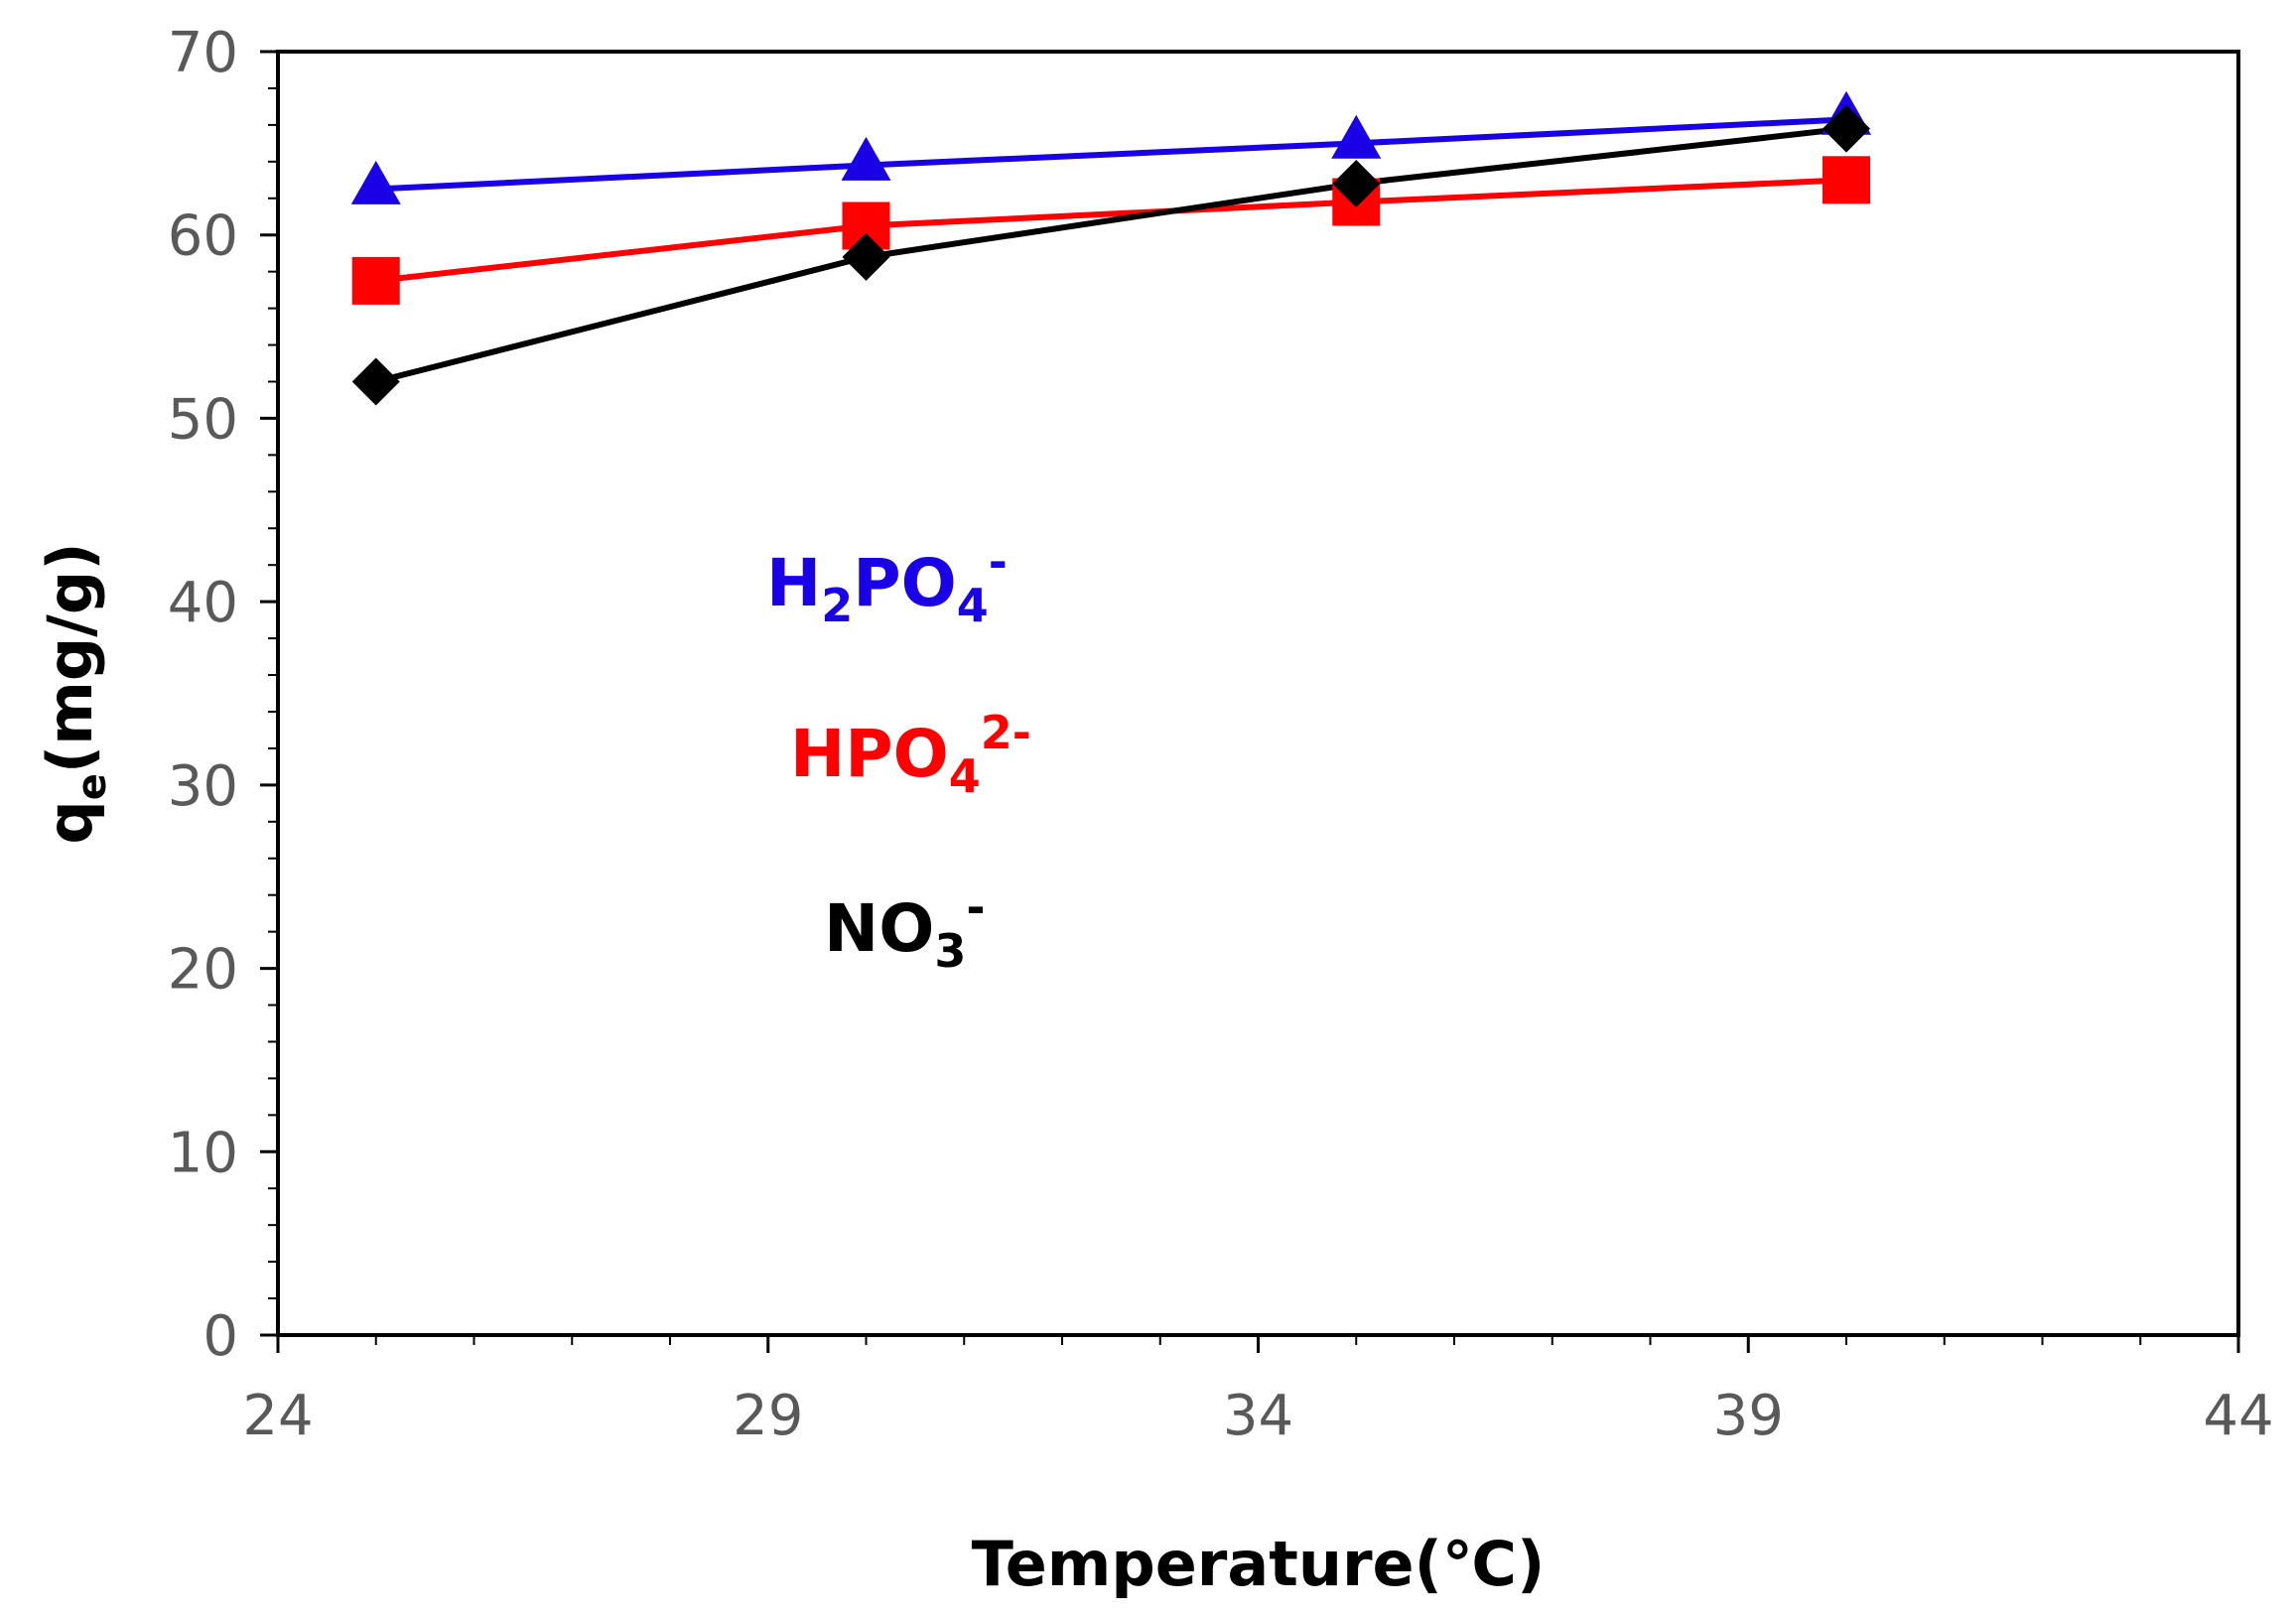 Image resolution: width=2296 pixels, height=1615 pixels. I want to click on y-tick-label: 10, so click(203, 1153).